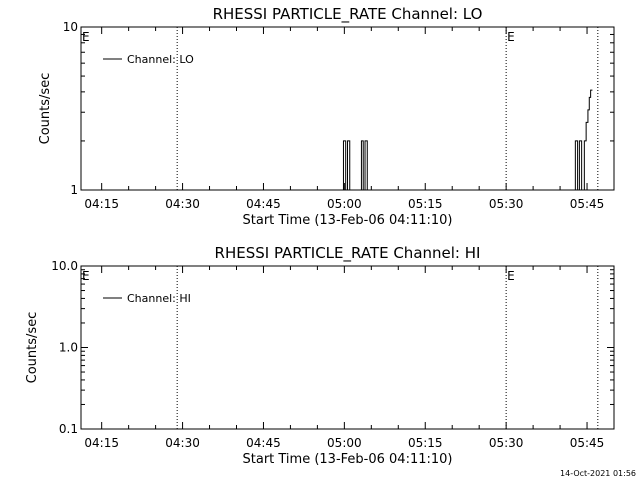 The image size is (640, 484). Describe the element at coordinates (348, 253) in the screenshot. I see `chart-title: RHESSI PARTICLE_RATE Channel: HI` at that location.